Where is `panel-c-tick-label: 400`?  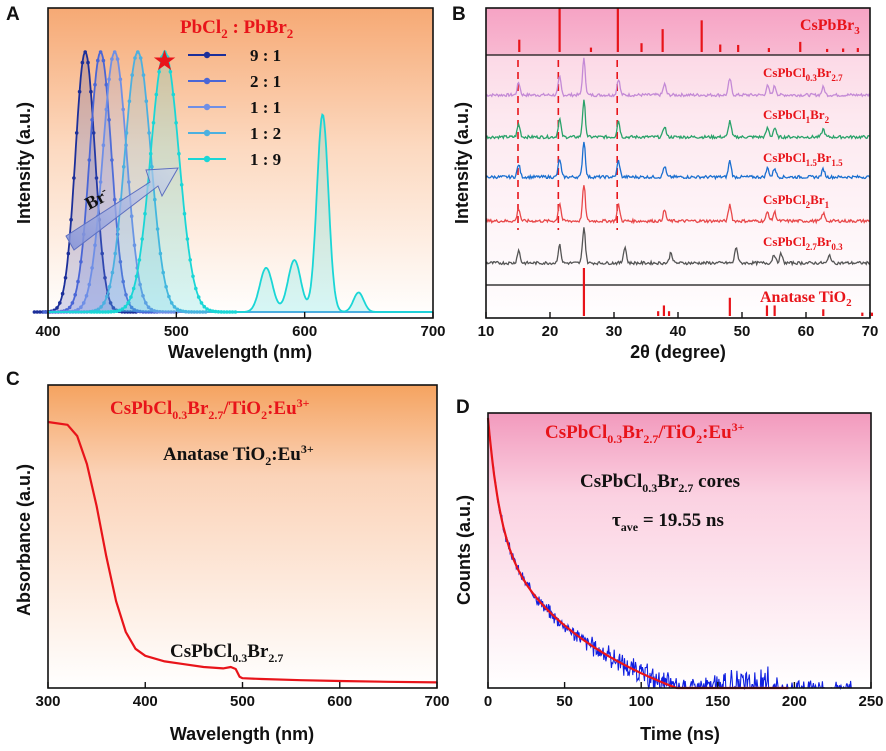 panel-c-tick-label: 400 is located at coordinates (145, 701).